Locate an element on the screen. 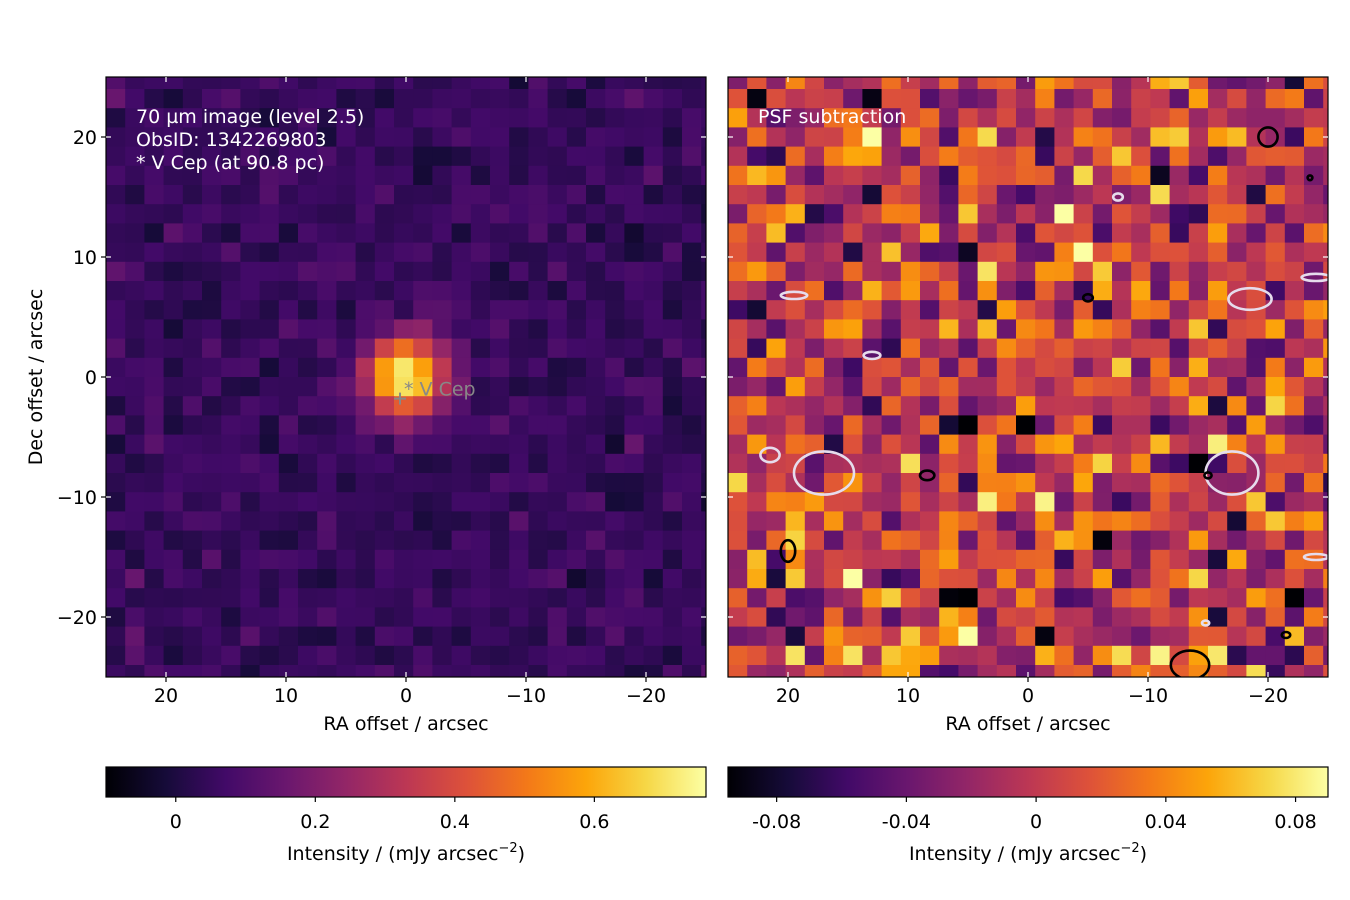 The width and height of the screenshot is (1350, 900). colorbar-tick-label: 0.2 is located at coordinates (315, 822).